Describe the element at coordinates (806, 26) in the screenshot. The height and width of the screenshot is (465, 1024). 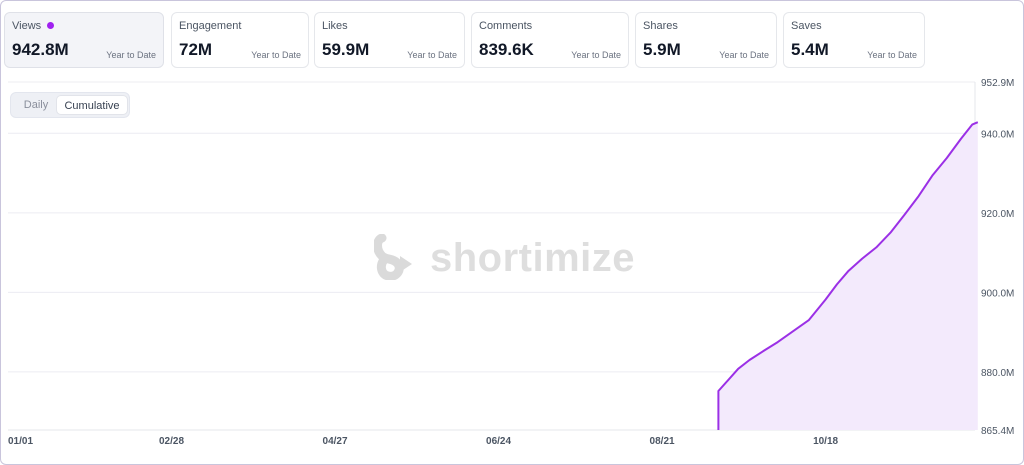
I see `metric-label: Saves` at that location.